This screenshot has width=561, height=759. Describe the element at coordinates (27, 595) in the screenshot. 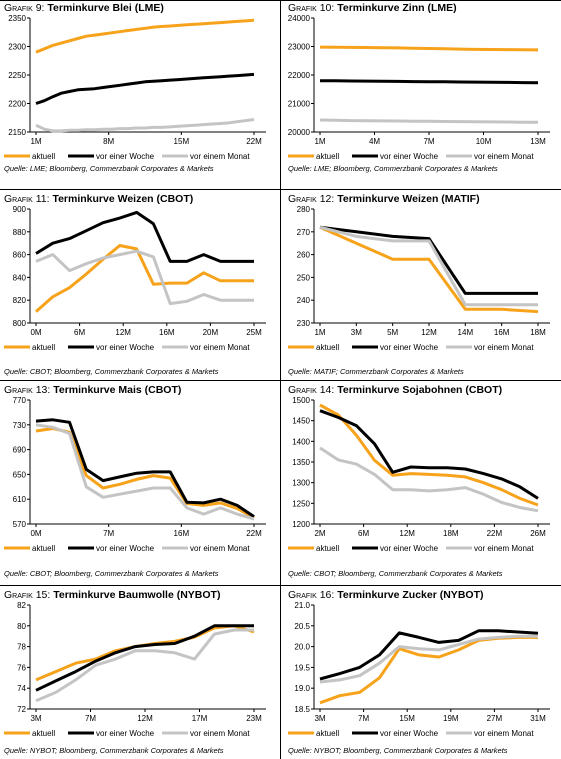

I see `chart-number: Grafik 15:` at that location.